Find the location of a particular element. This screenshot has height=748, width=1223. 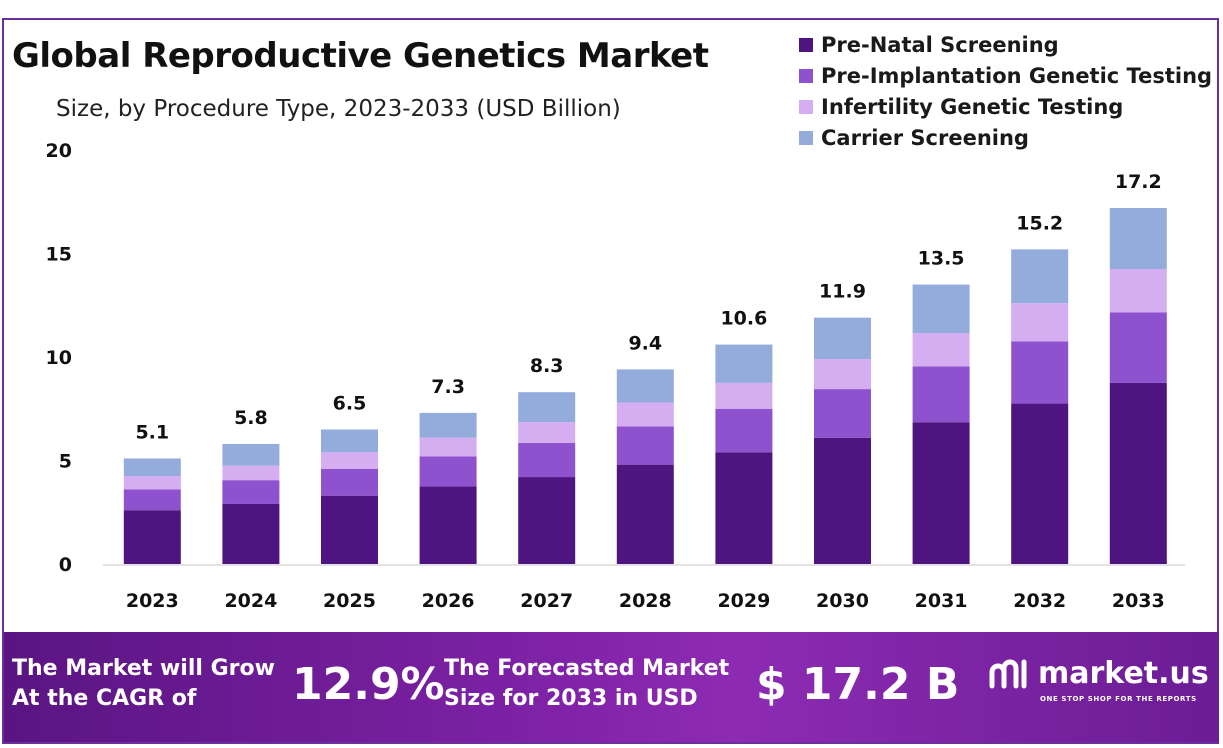

cagr-value: 12.9% is located at coordinates (368, 684).